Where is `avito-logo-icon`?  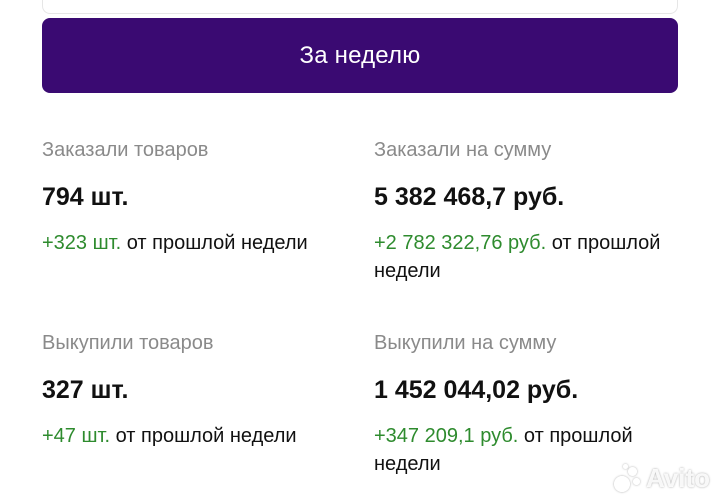 avito-logo-icon is located at coordinates (627, 478).